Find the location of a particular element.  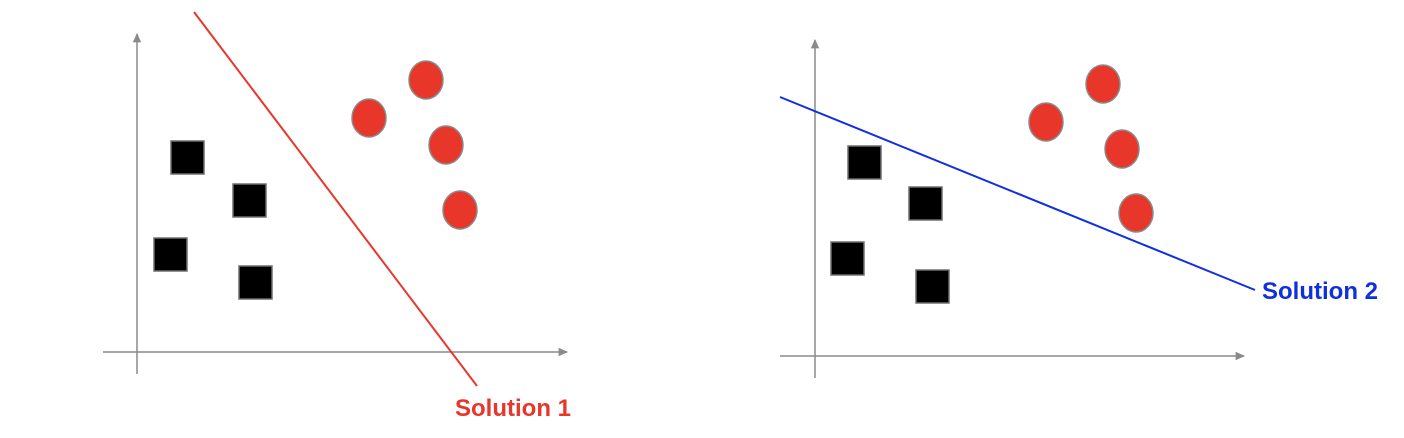

solution-label: Solution 2 is located at coordinates (1320, 291).